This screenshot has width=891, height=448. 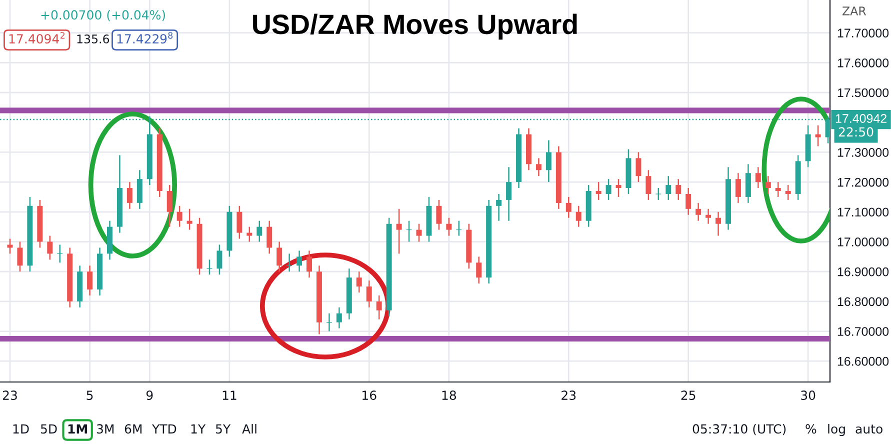 I want to click on y-axis-title: ZAR, so click(x=854, y=11).